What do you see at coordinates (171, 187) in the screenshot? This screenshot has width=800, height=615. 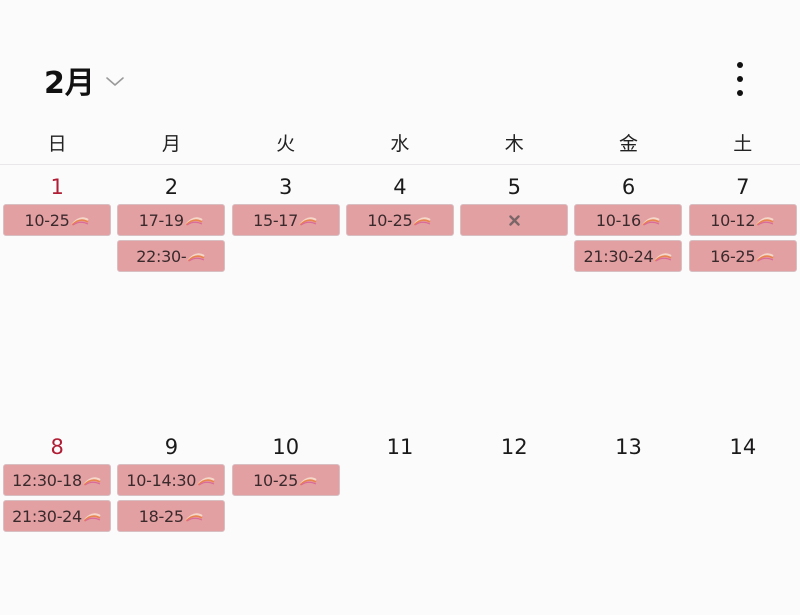 I see `day-number: 2` at bounding box center [171, 187].